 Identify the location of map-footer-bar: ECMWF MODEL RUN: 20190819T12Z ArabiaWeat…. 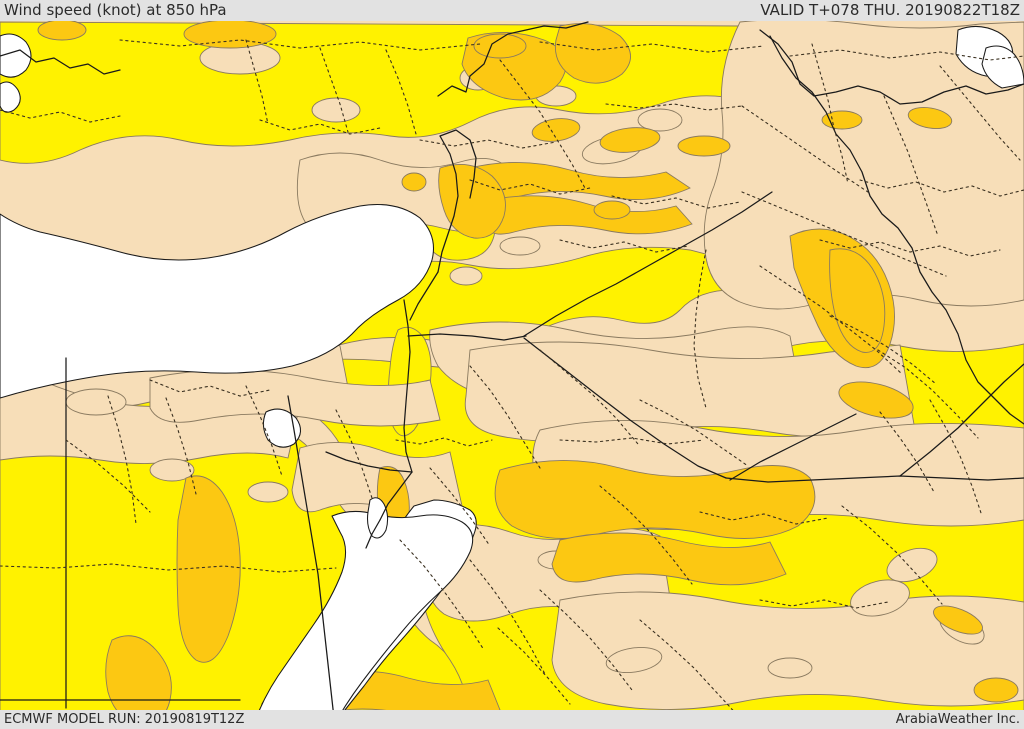
(512, 719).